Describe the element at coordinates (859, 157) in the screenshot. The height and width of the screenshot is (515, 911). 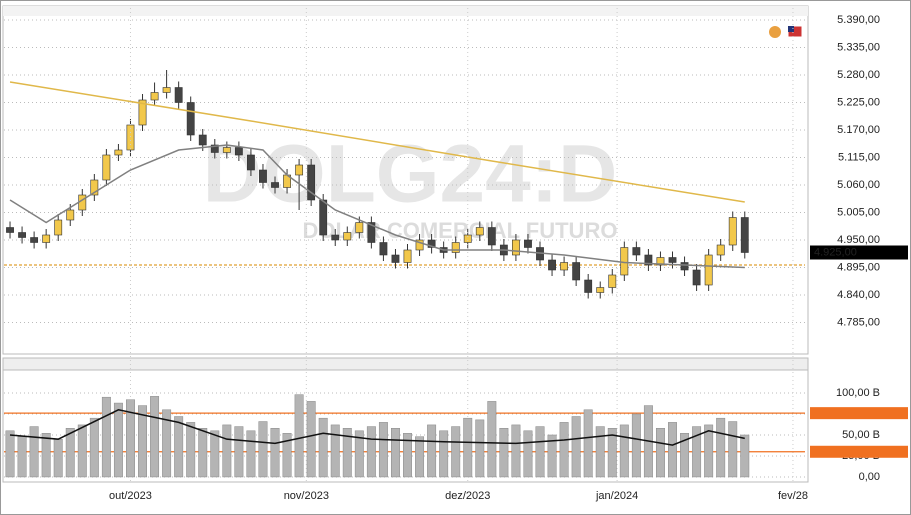
I see `y-tick-label: 5.115,00` at that location.